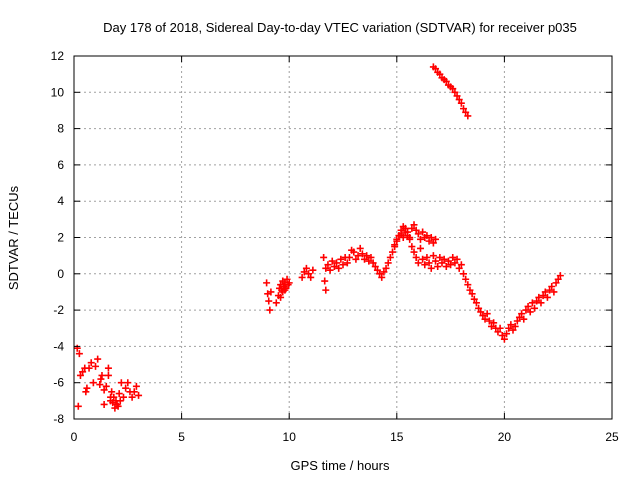  What do you see at coordinates (290, 437) in the screenshot?
I see `x-tick-label: 10` at bounding box center [290, 437].